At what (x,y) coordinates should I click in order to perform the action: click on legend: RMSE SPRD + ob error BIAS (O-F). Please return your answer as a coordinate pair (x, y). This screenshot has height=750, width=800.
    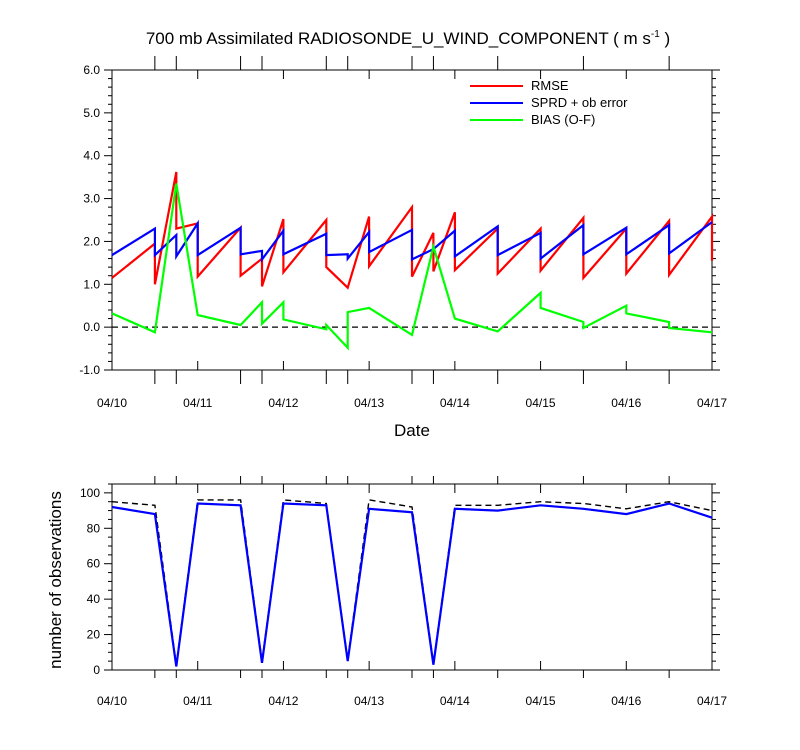
    Looking at the image, I should click on (549, 102).